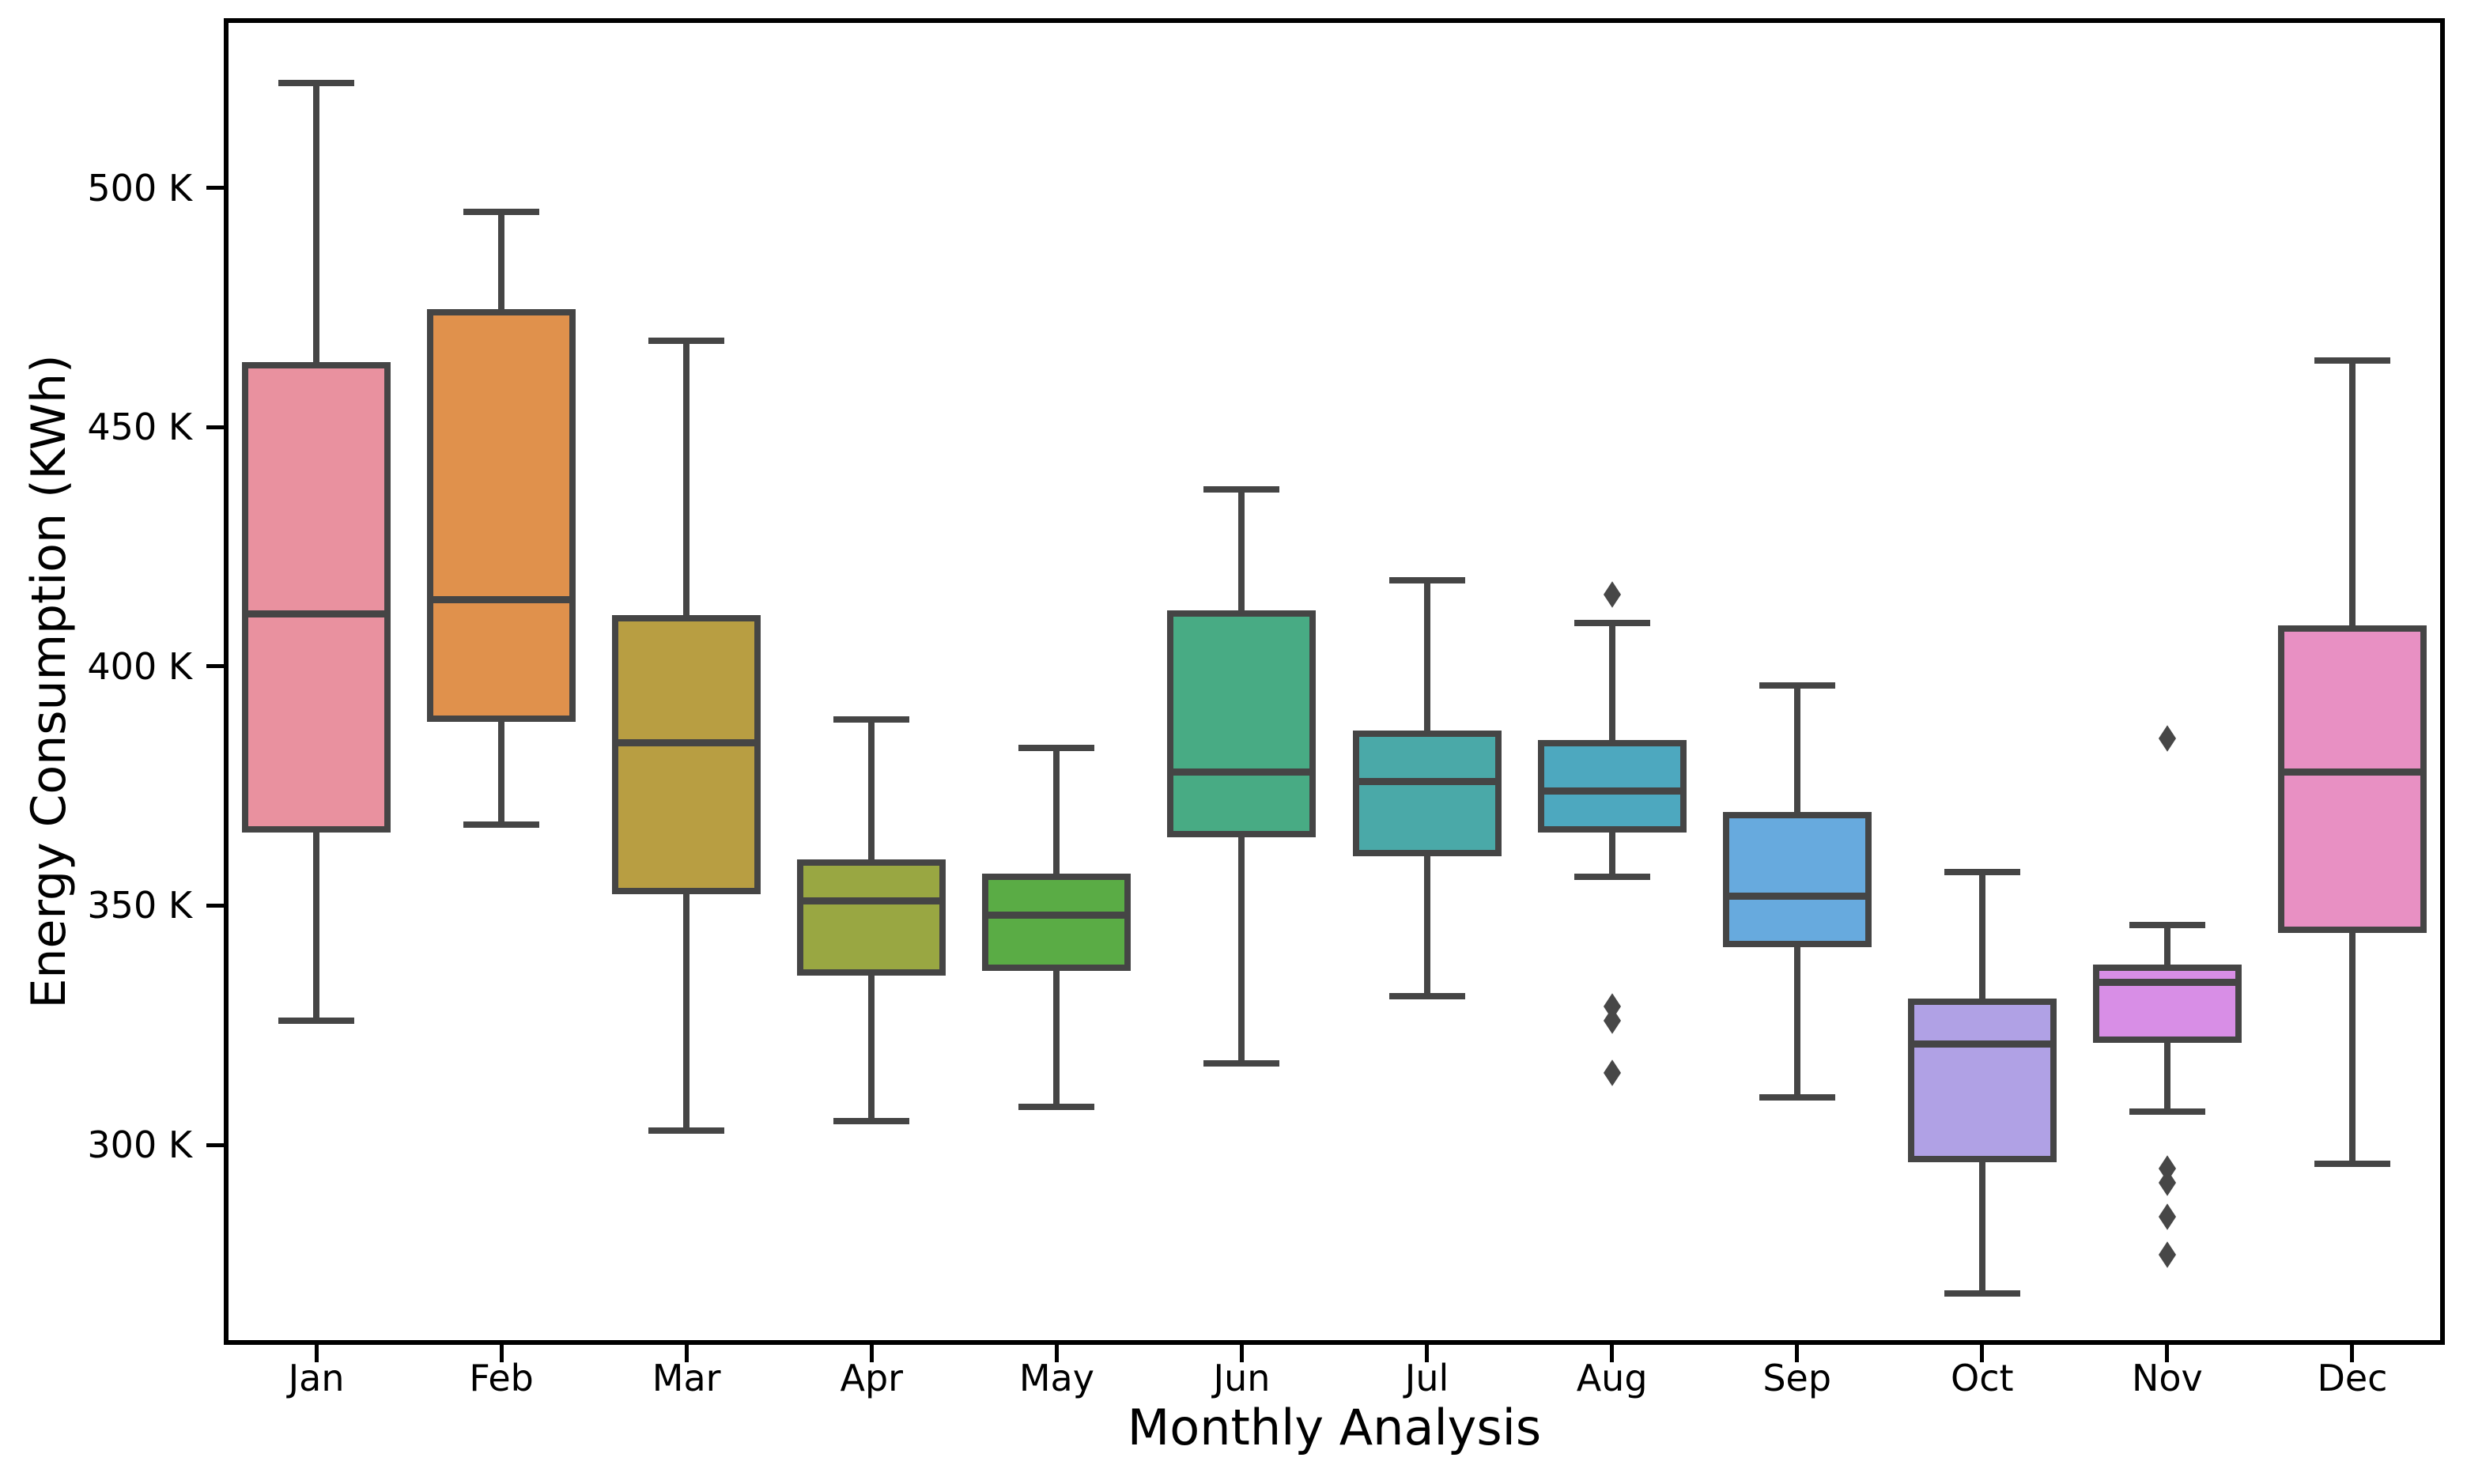 The image size is (2467, 1484). I want to click on whisker-upper-sep, so click(1796, 750).